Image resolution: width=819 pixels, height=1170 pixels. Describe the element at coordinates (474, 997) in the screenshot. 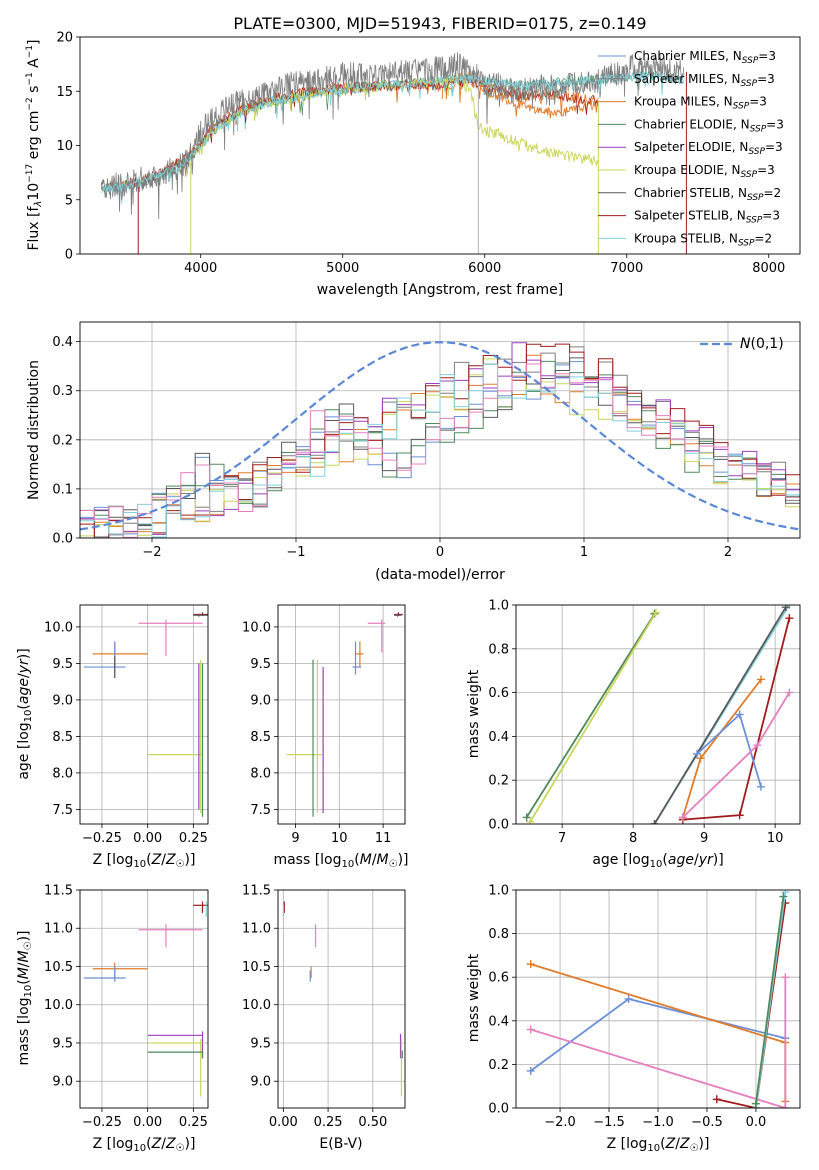

I see `mw-z-y-label: mass weight` at that location.